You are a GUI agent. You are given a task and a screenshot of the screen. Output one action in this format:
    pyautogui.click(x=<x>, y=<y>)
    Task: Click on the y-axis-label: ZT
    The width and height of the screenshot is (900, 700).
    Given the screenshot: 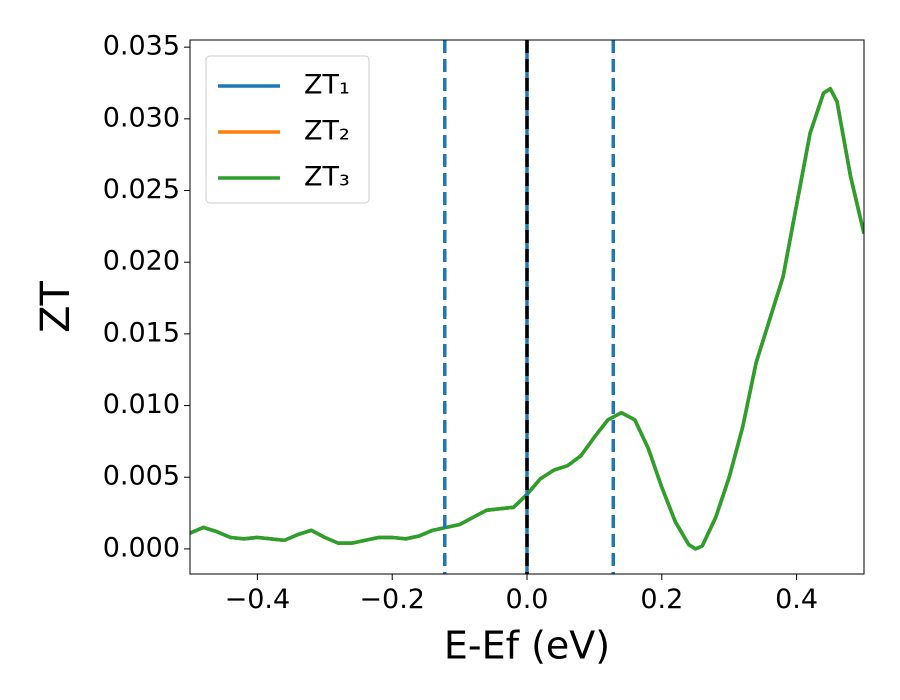 What is the action you would take?
    pyautogui.click(x=56, y=307)
    